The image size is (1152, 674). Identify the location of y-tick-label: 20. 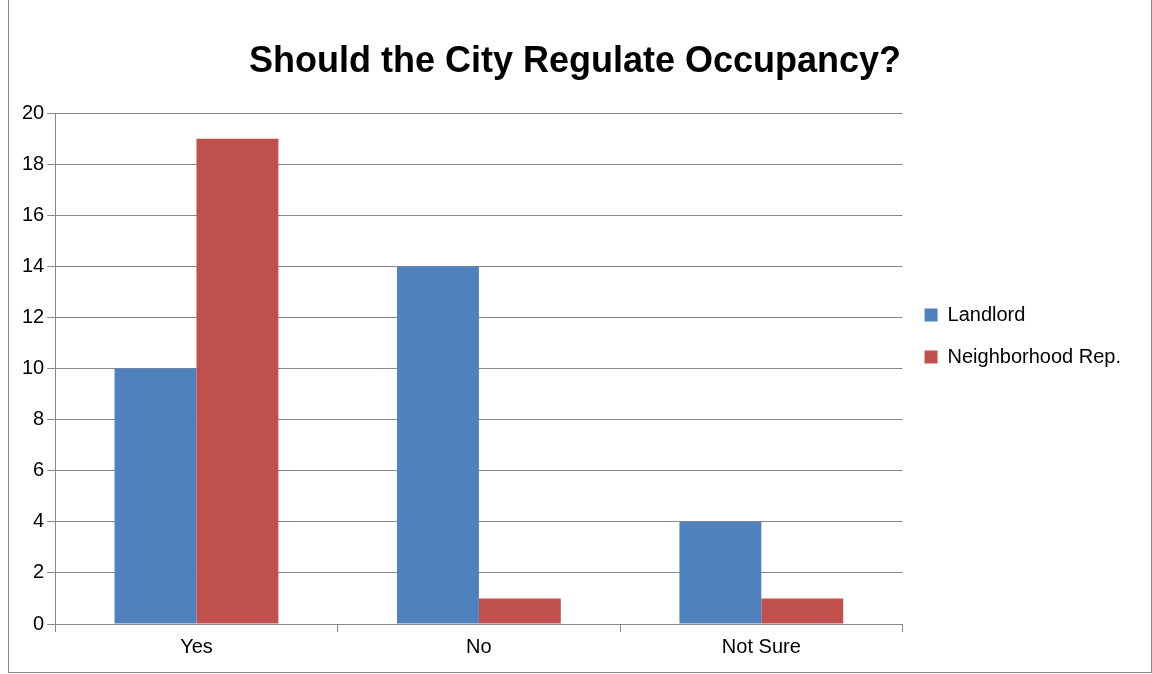
(33, 111).